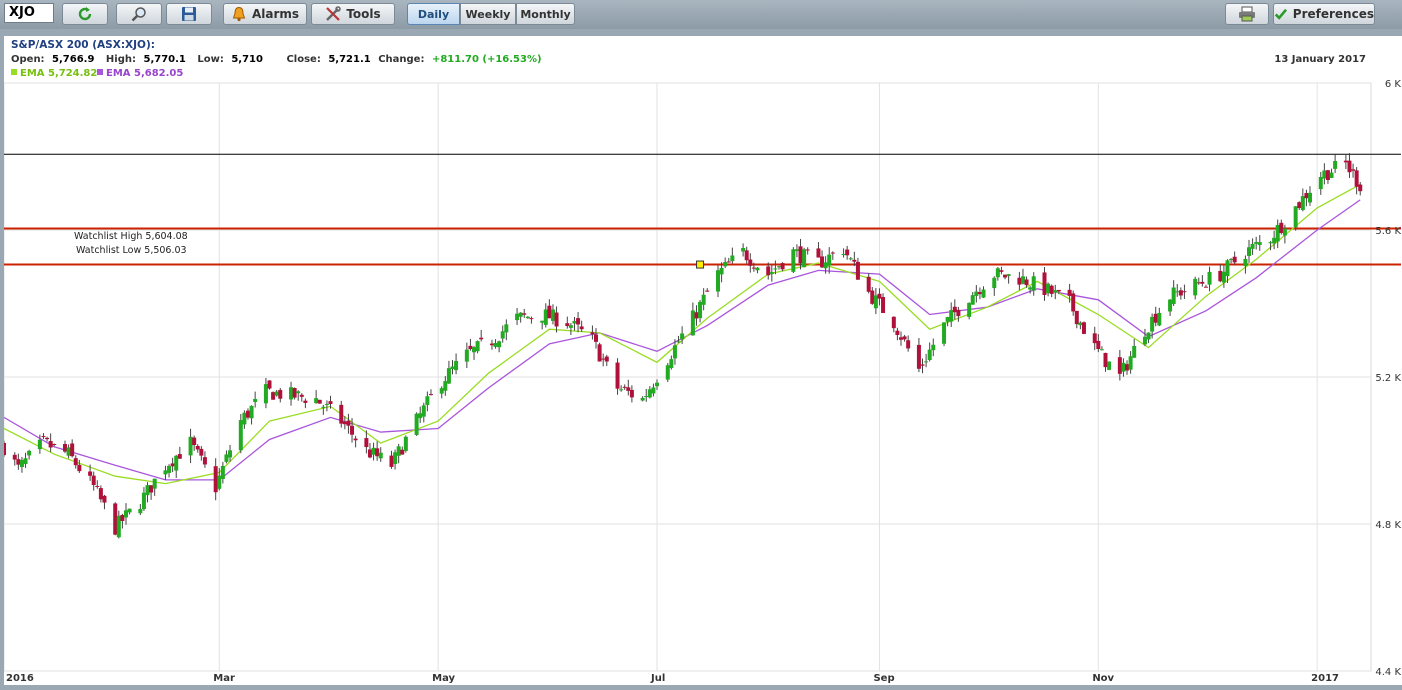 This screenshot has height=690, width=1402. I want to click on tools-button: Tools, so click(353, 14).